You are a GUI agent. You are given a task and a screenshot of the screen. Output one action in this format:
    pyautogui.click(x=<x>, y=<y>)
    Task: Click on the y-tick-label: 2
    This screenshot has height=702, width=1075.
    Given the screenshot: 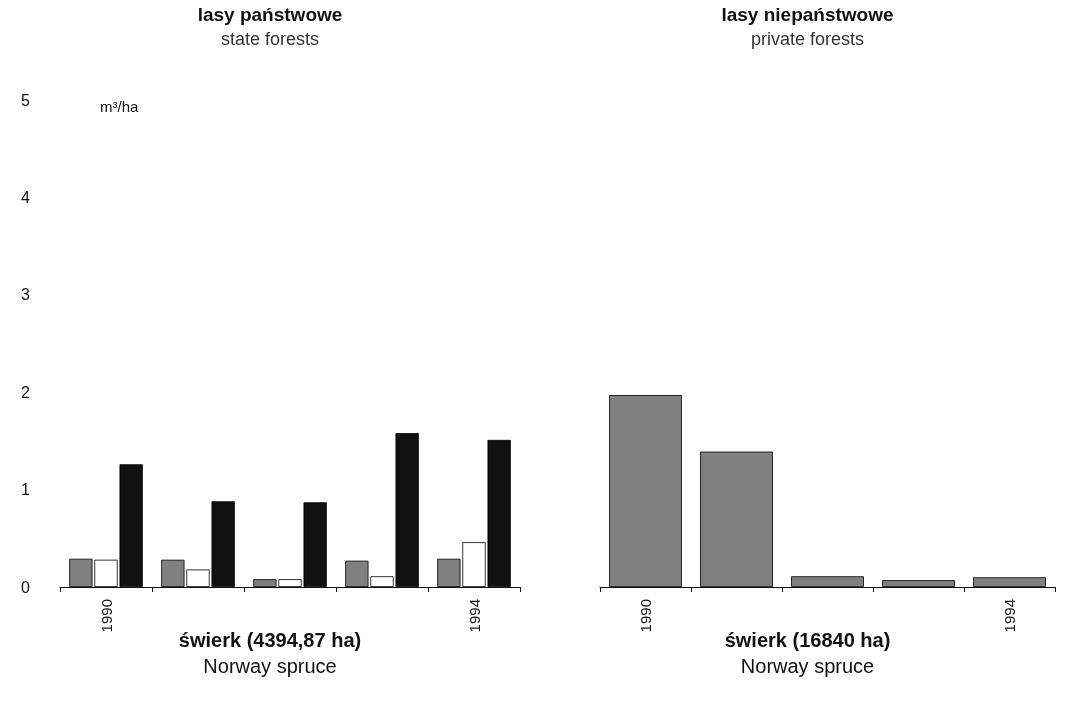 What is the action you would take?
    pyautogui.click(x=26, y=392)
    